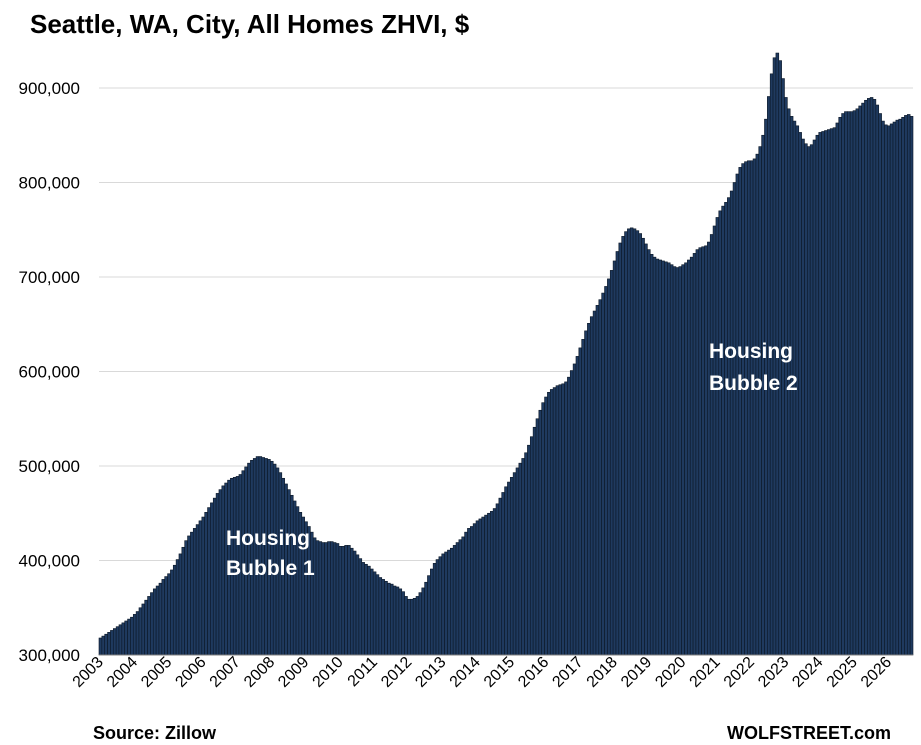 This screenshot has height=745, width=921. What do you see at coordinates (156, 672) in the screenshot?
I see `x-tick-label: 2005` at bounding box center [156, 672].